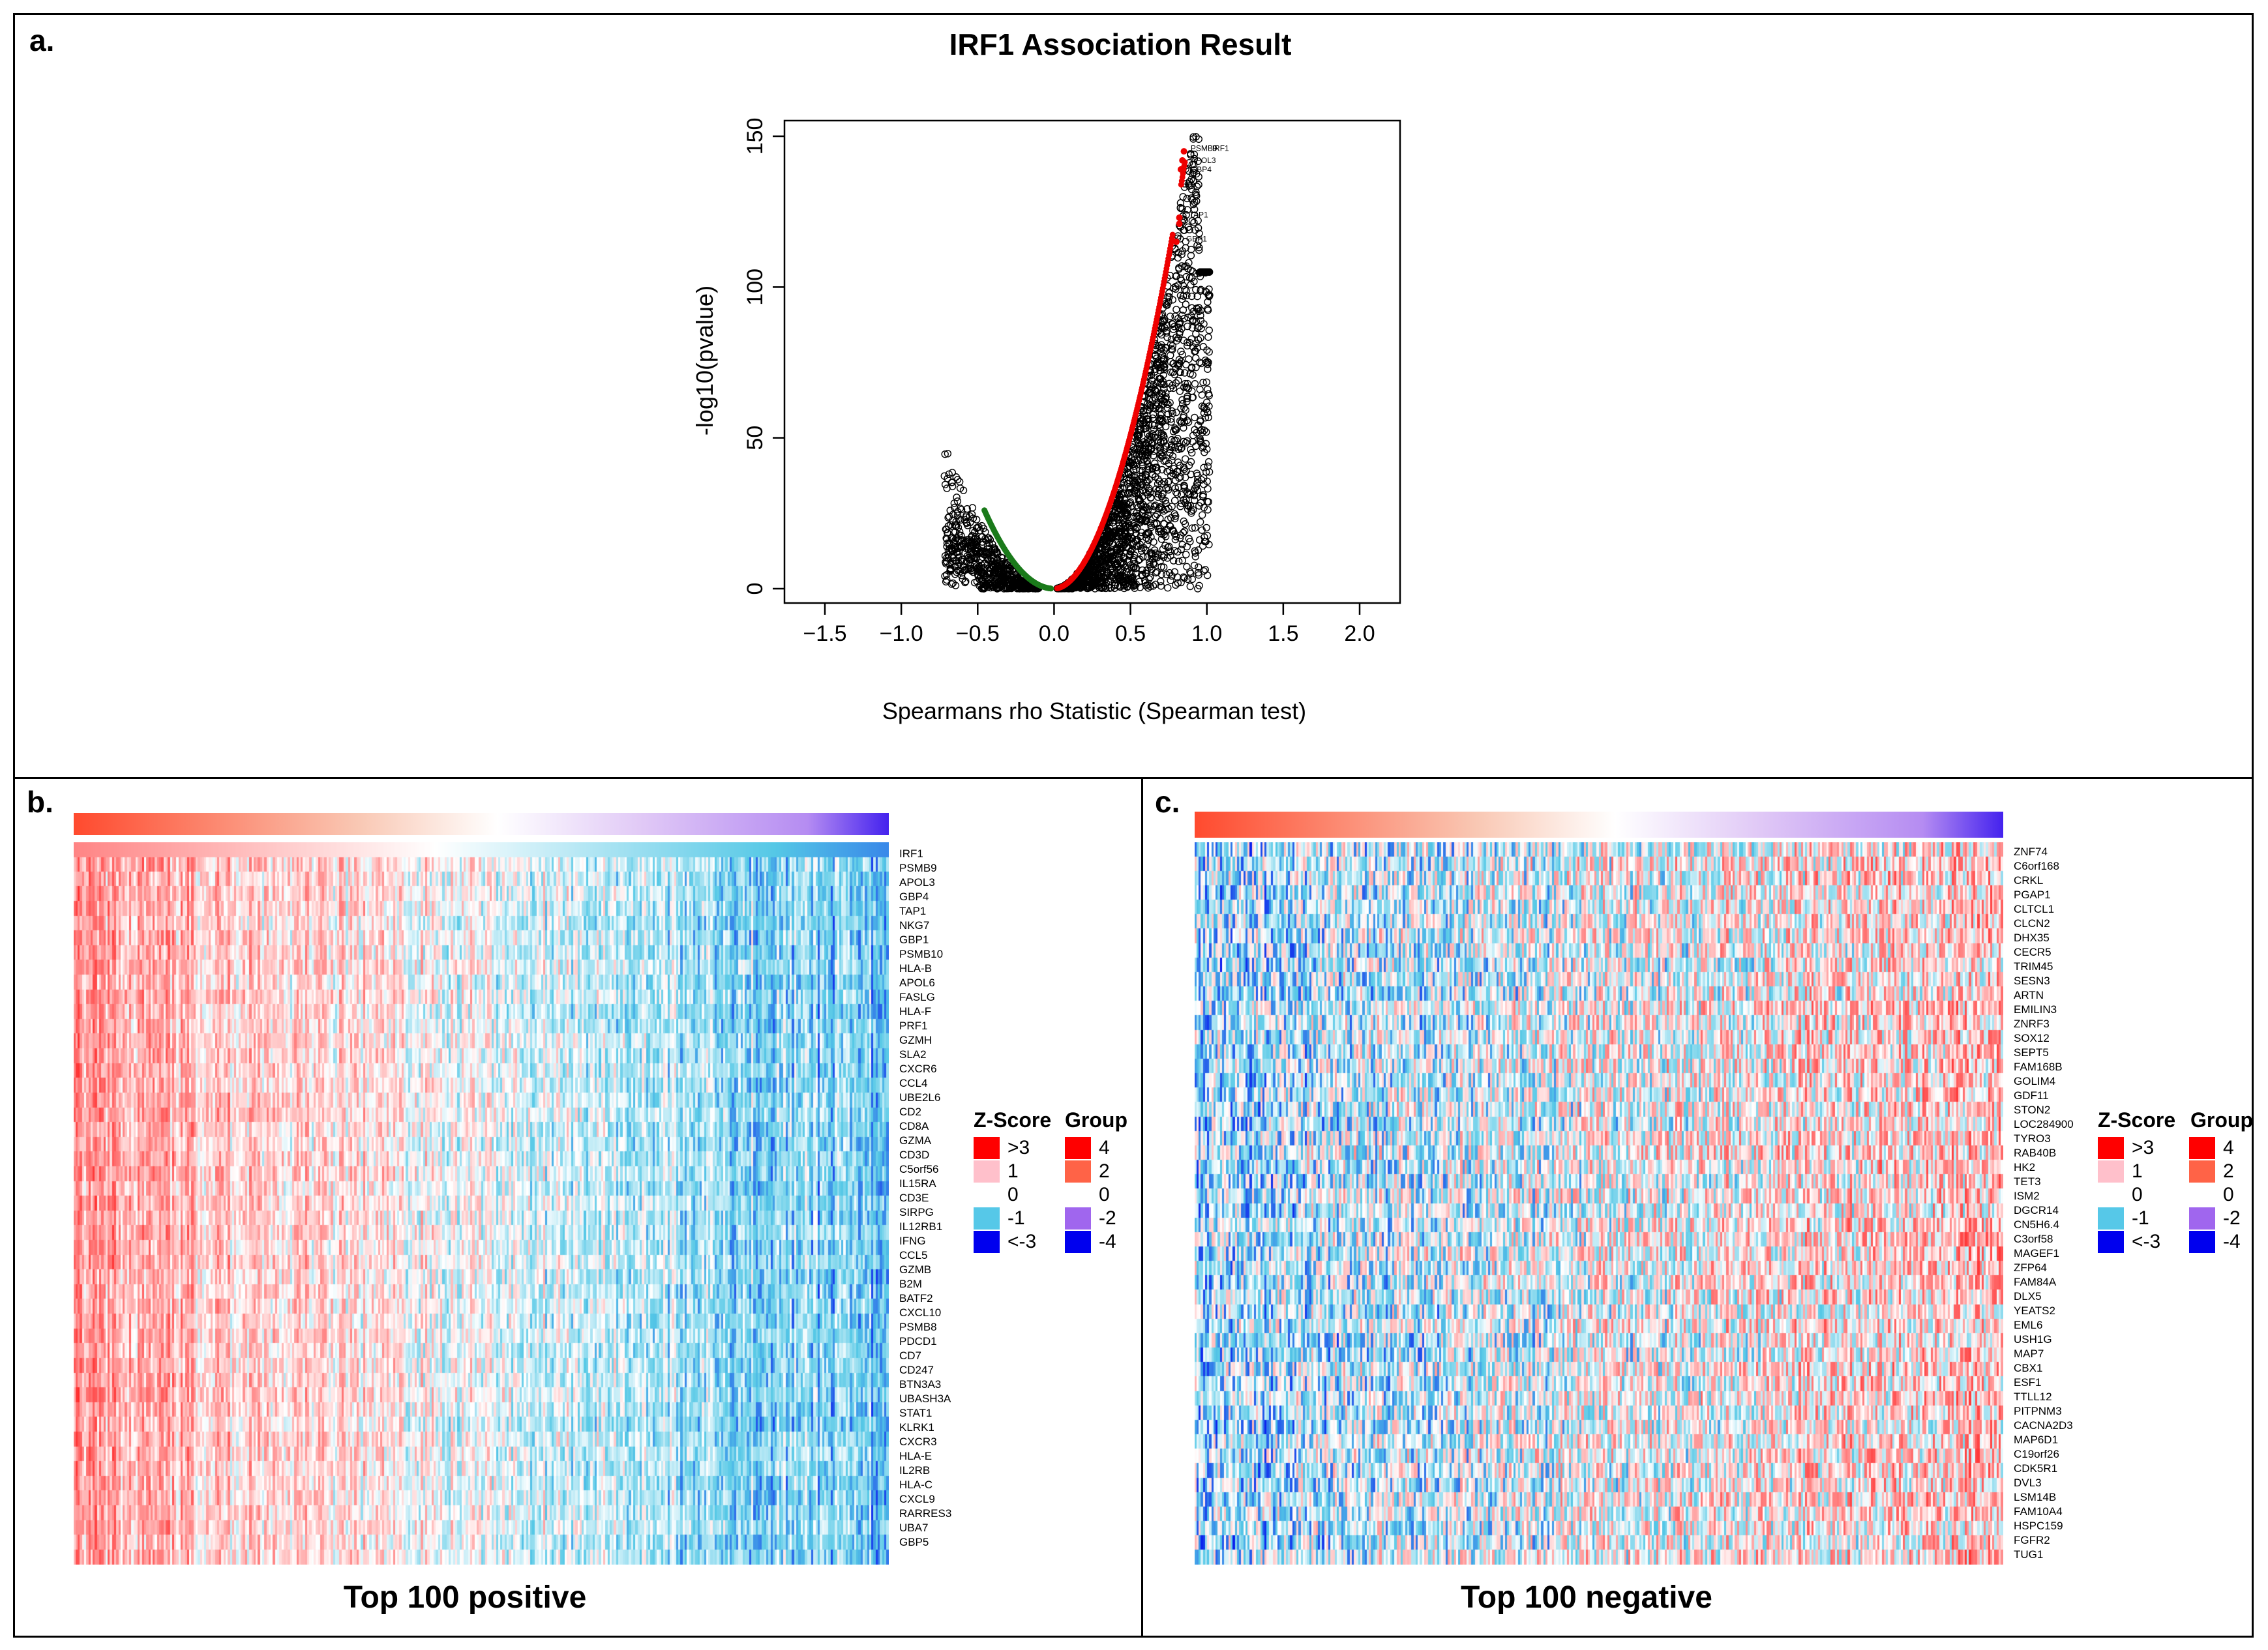  What do you see at coordinates (1198, 214) in the screenshot?
I see `point-label: TAP1` at bounding box center [1198, 214].